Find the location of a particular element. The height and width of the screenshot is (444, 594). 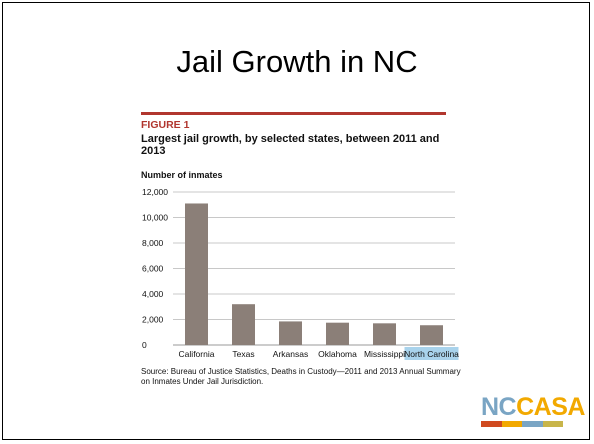

category-highlight is located at coordinates (431, 353).